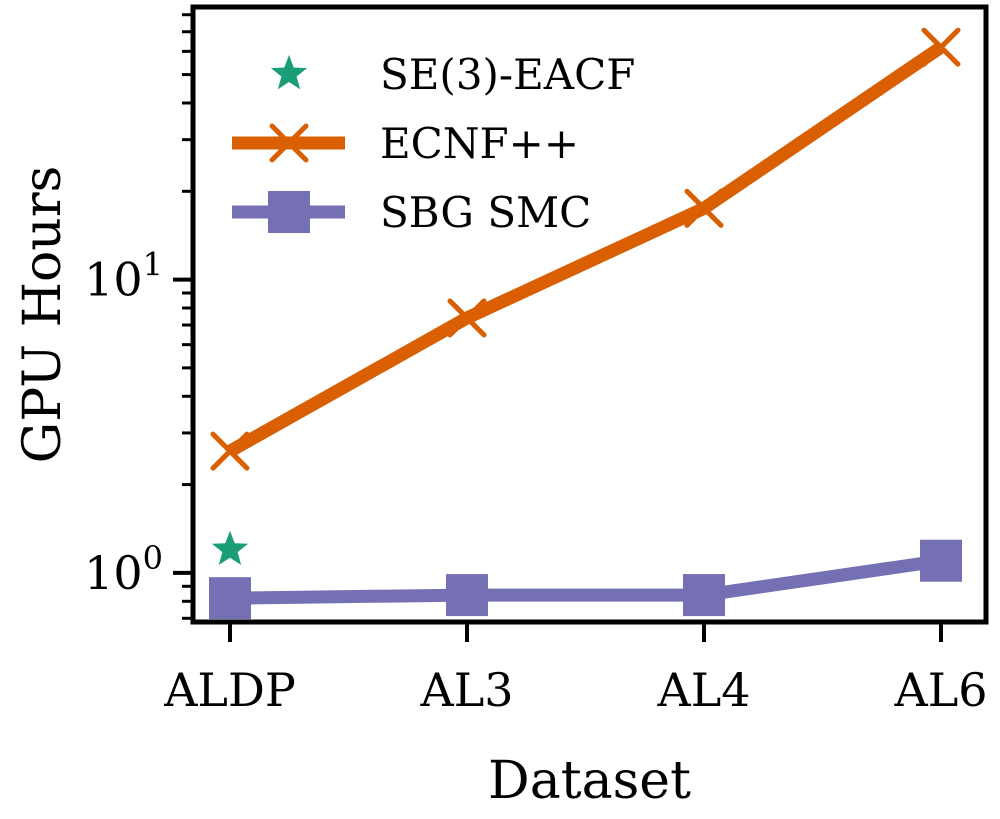 This screenshot has width=1000, height=819. Describe the element at coordinates (43, 315) in the screenshot. I see `y-axis-title: GPU Hours` at that location.